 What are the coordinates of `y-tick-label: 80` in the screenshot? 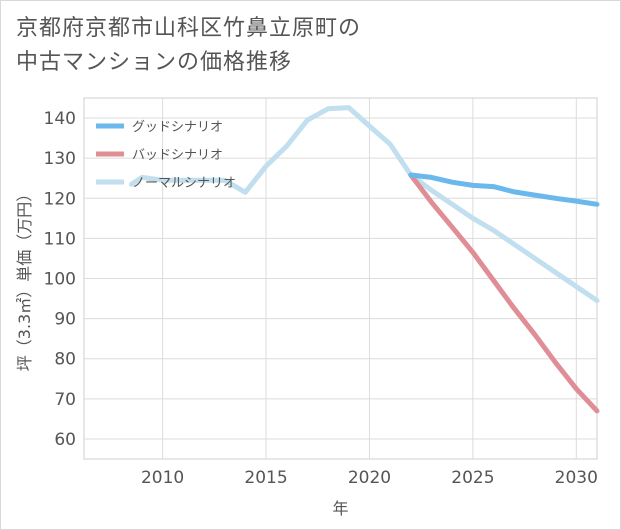 It's located at (65, 360).